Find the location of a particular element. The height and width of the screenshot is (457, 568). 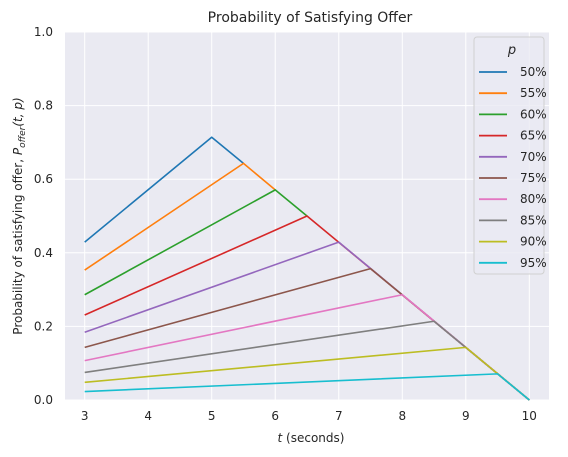

legend-box is located at coordinates (509, 155).